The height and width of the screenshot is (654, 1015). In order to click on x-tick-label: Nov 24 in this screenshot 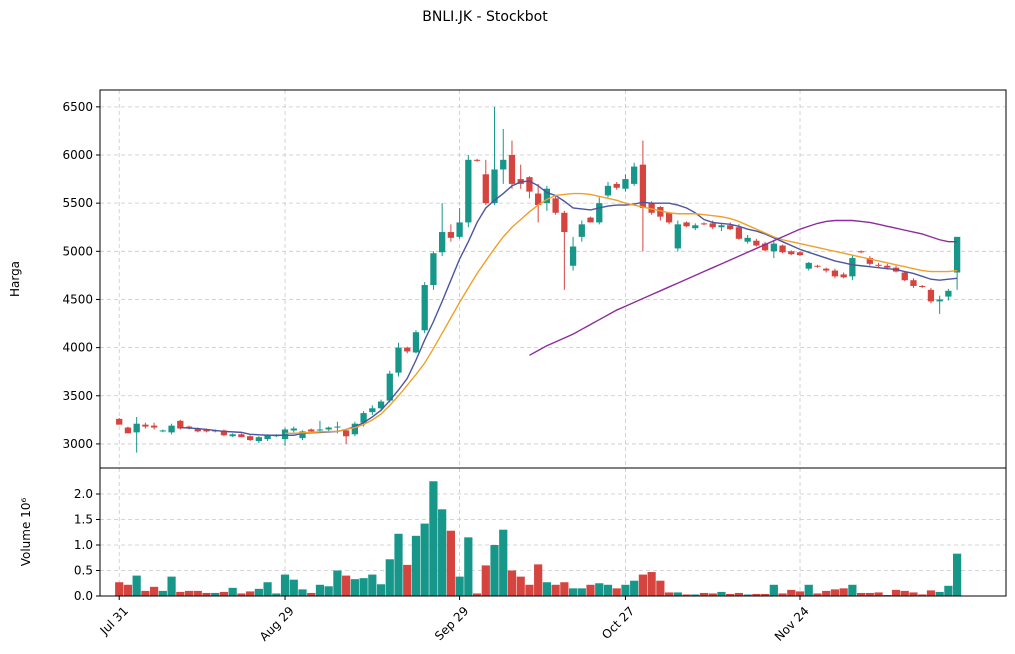, I will do `click(792, 624)`.